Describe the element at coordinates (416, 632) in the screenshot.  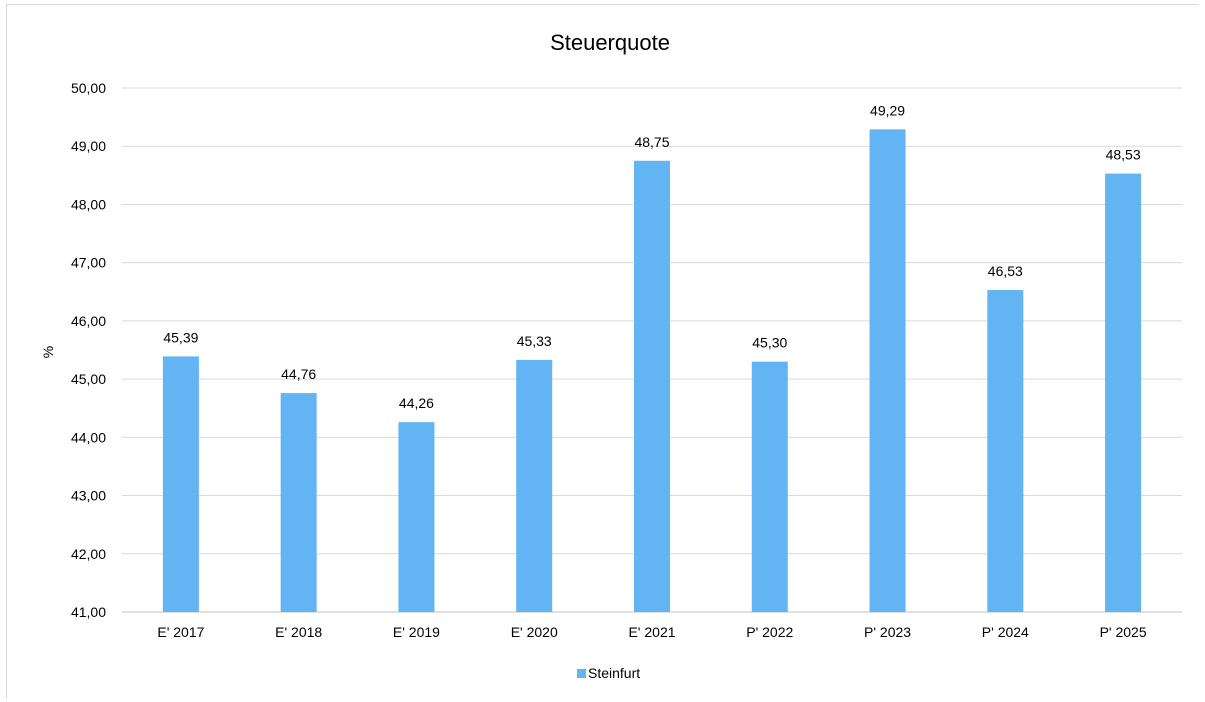
I see `x-category-label: E' 2019` at that location.